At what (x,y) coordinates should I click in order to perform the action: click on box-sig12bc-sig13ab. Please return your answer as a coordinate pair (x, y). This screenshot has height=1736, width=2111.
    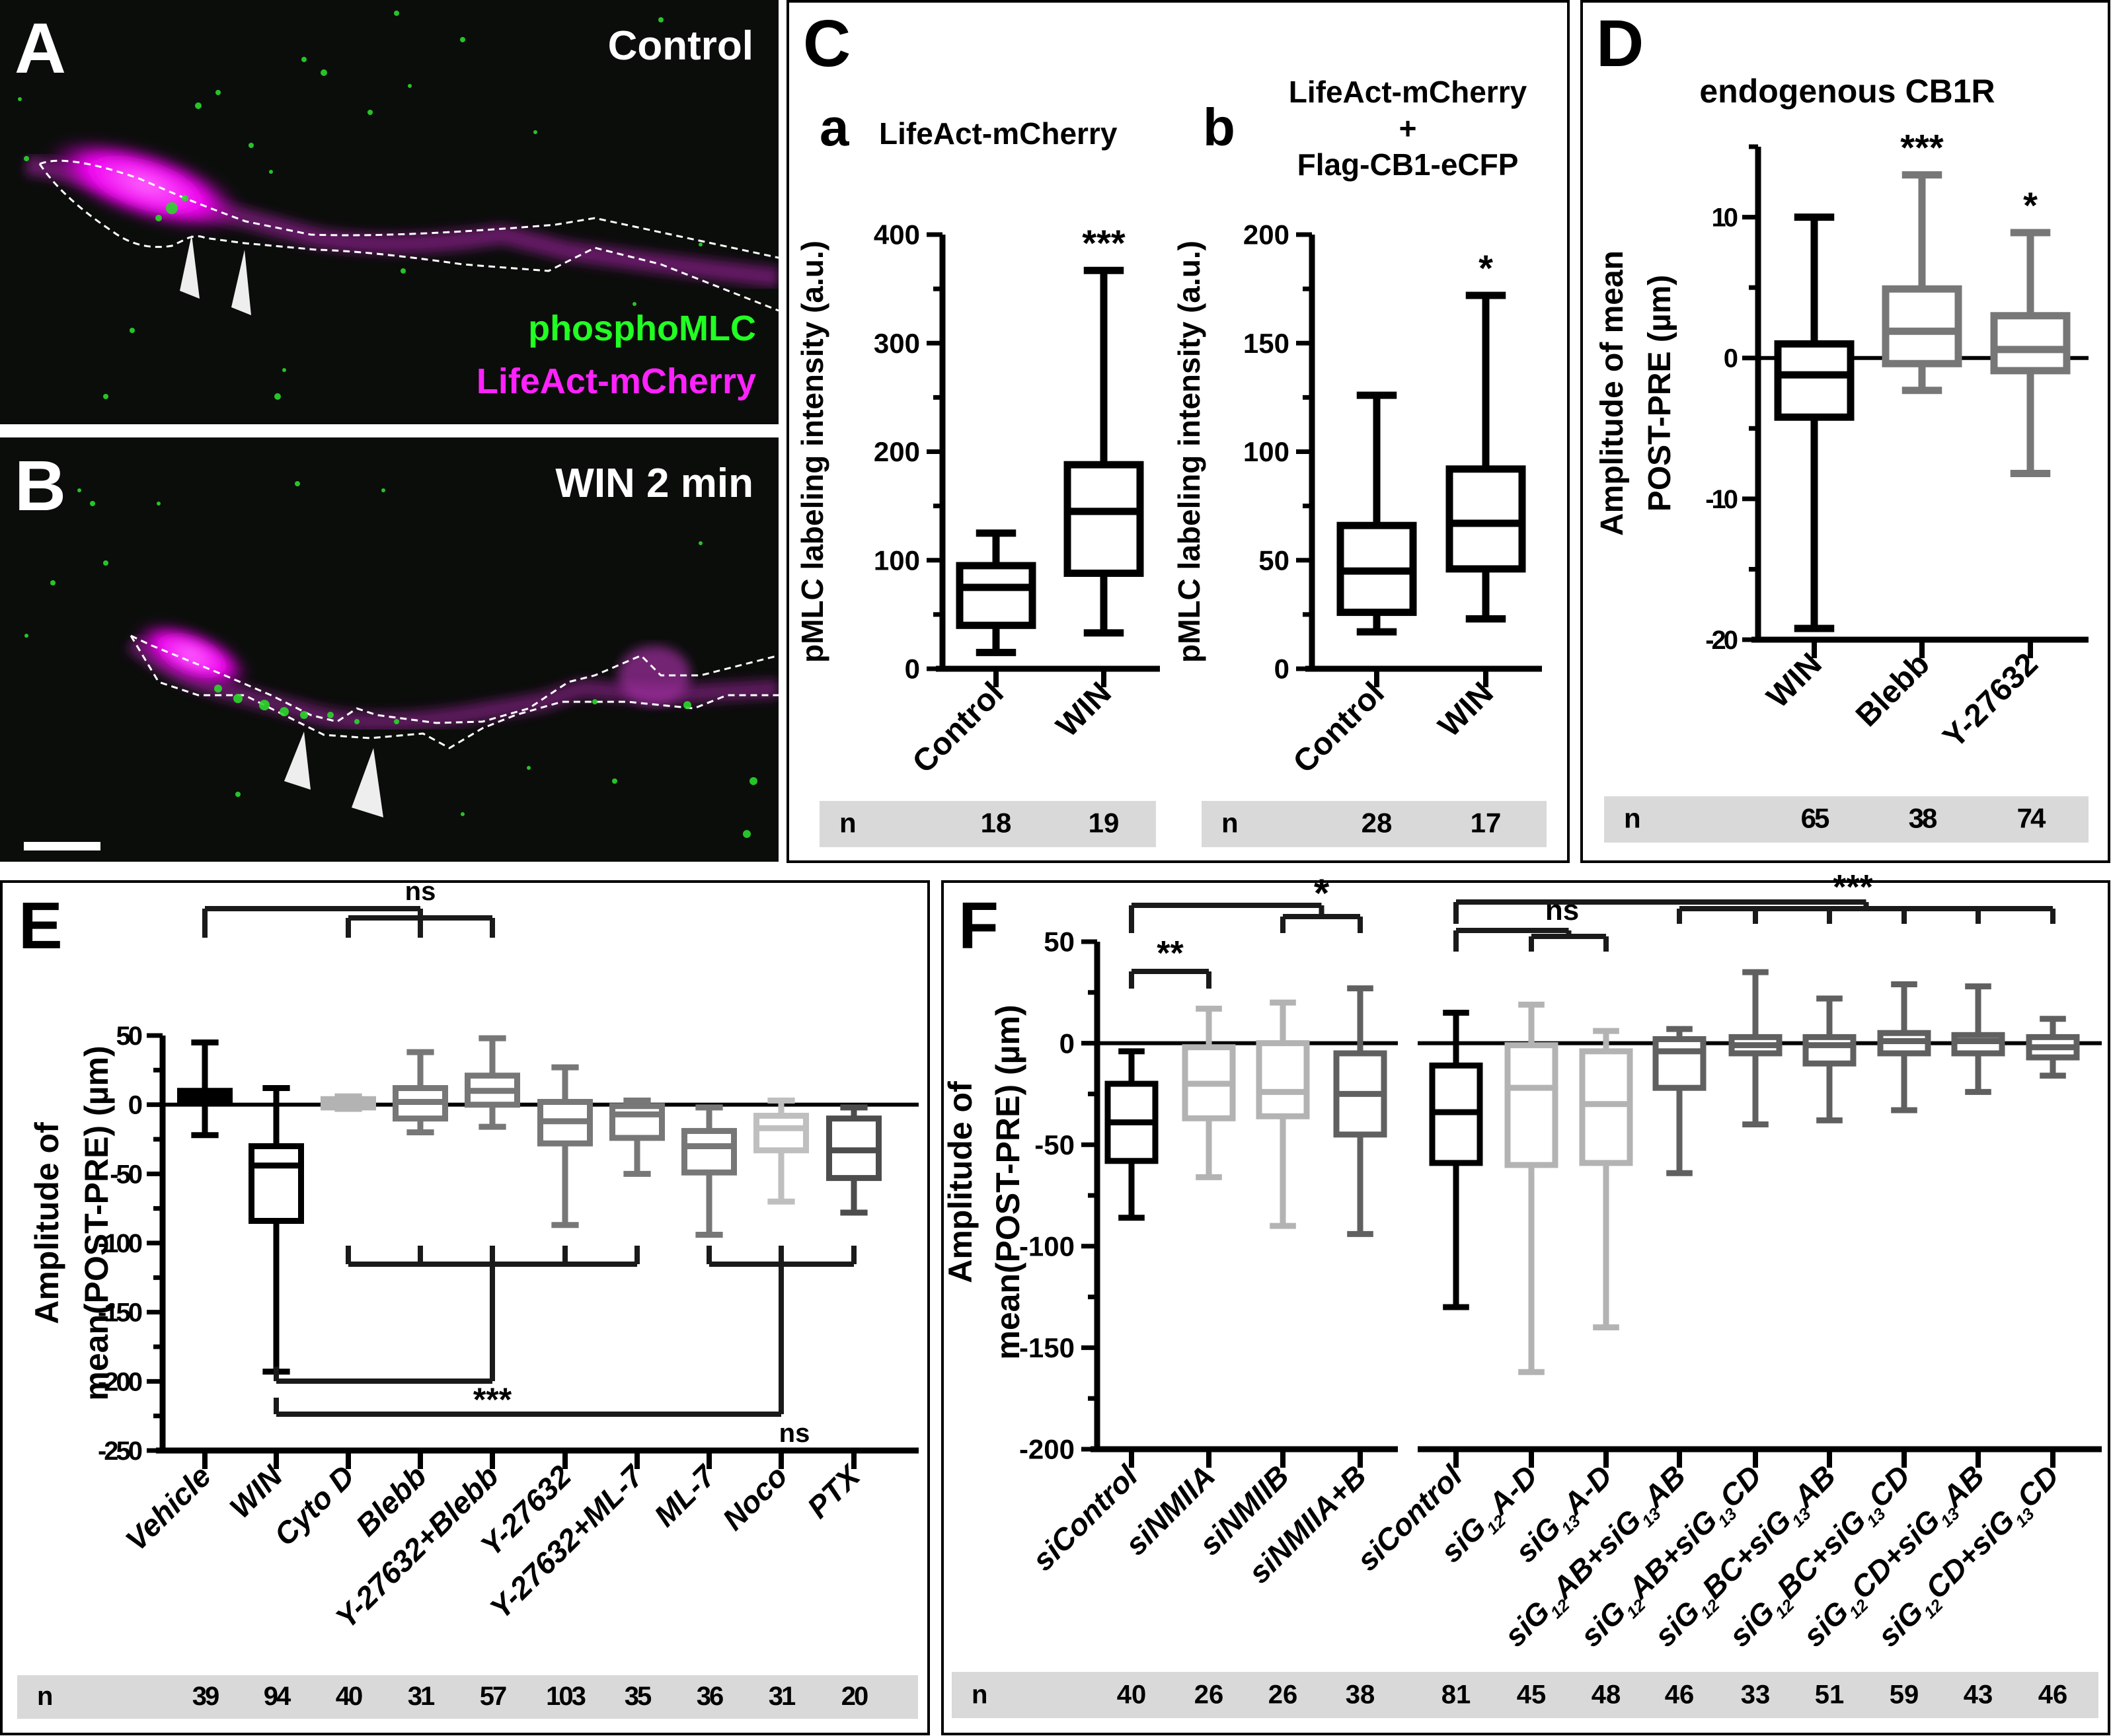
    Looking at the image, I should click on (1829, 1059).